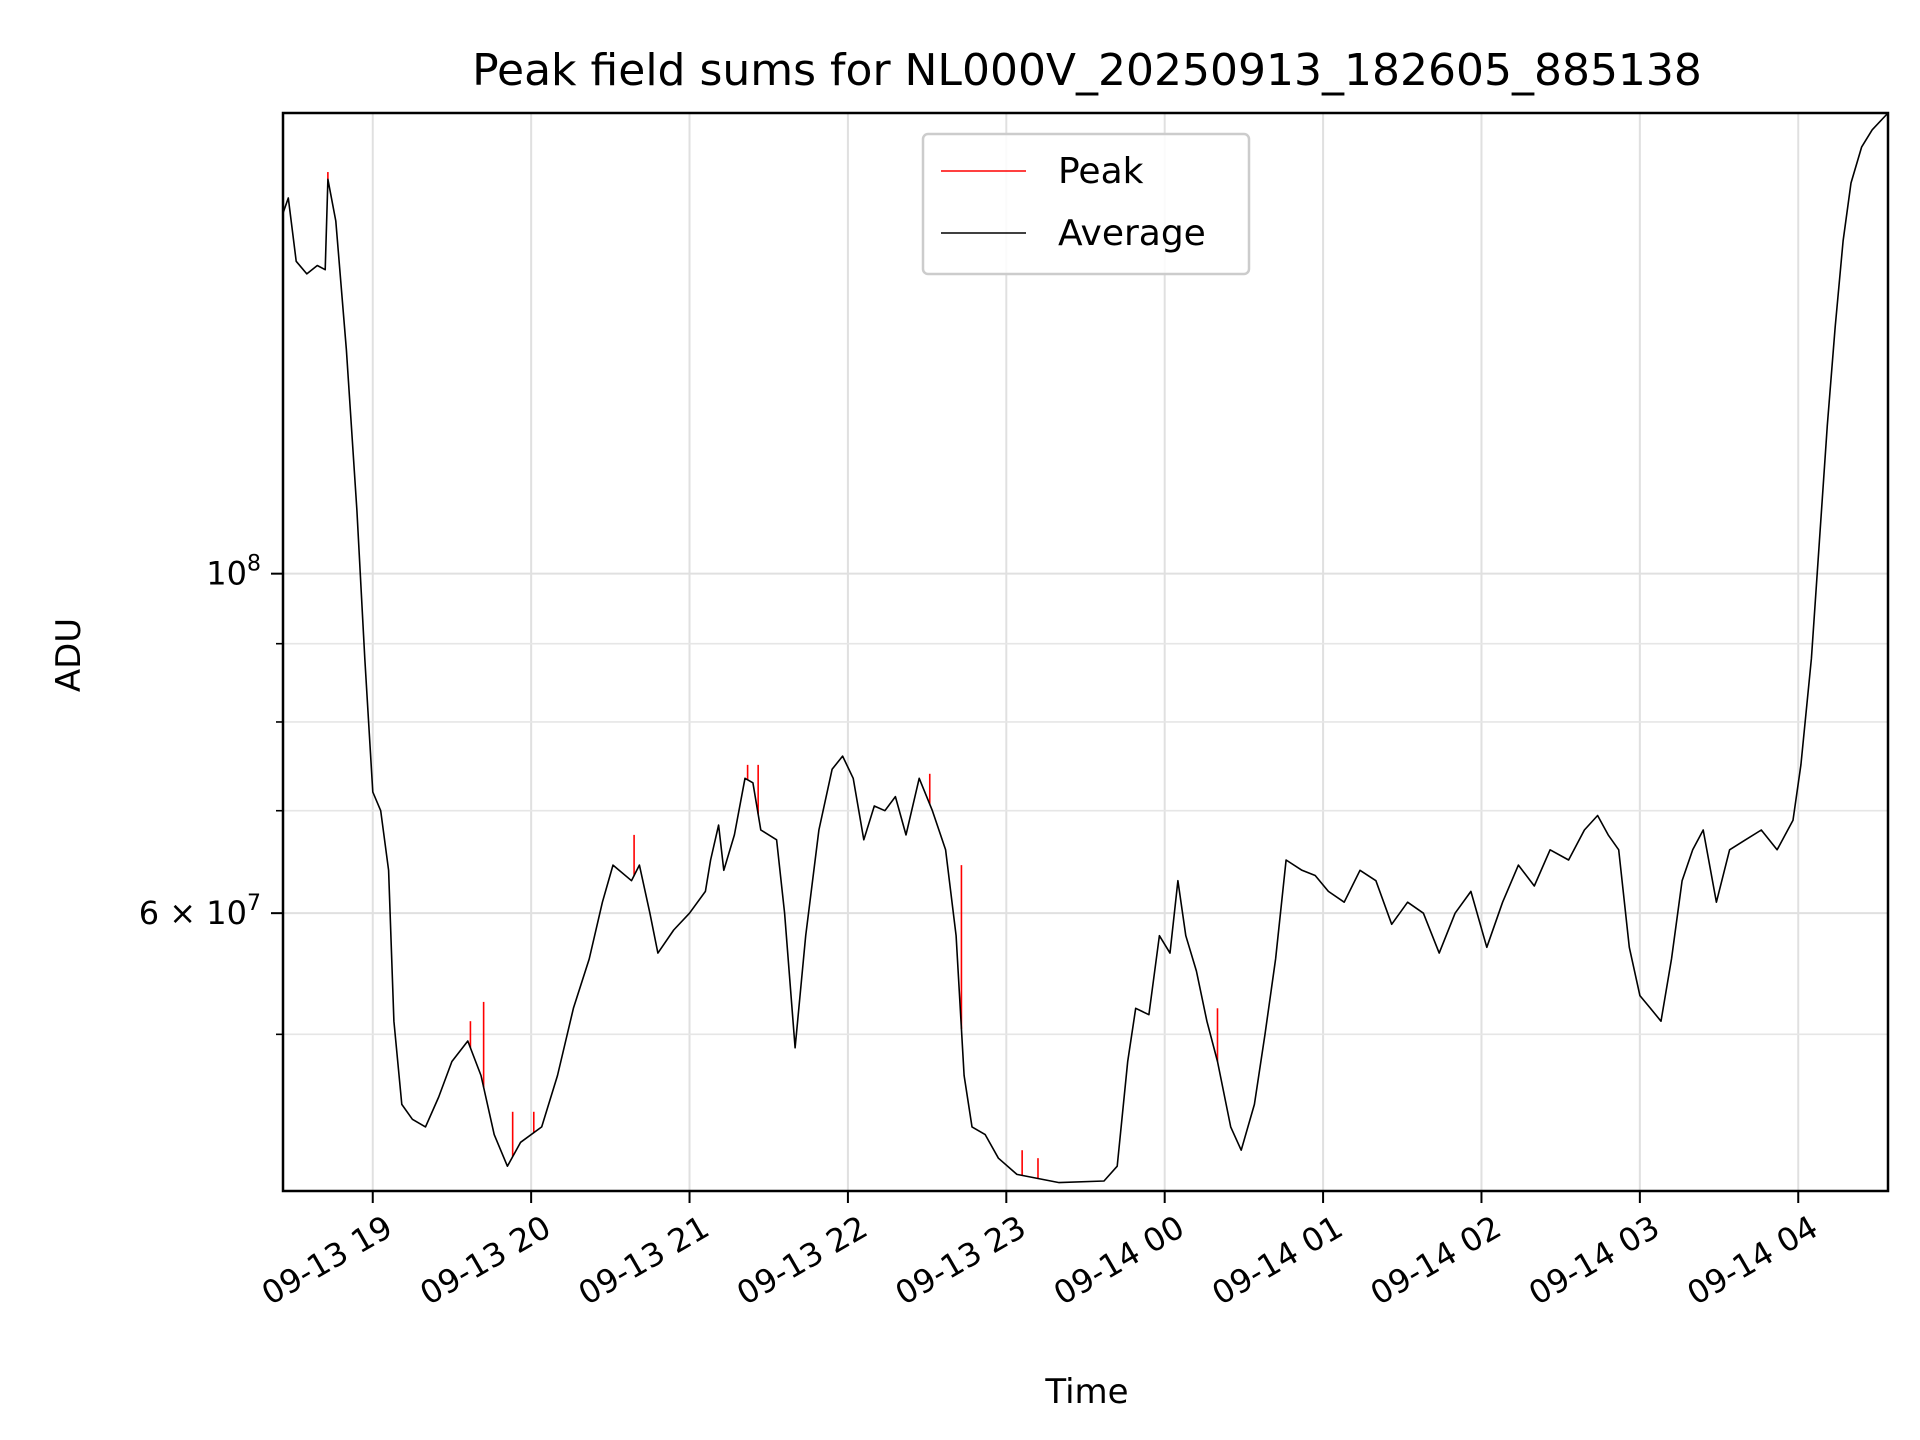 Image resolution: width=1920 pixels, height=1440 pixels. Describe the element at coordinates (1086, 1392) in the screenshot. I see `x-axis-label: Time` at that location.